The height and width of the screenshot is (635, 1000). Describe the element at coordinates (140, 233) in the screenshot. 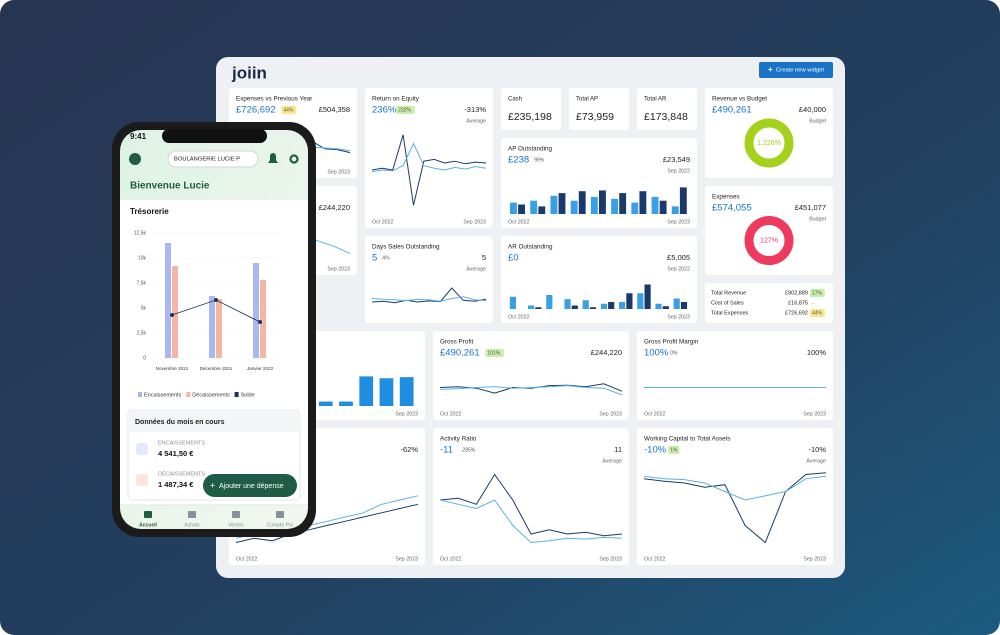

I see `y-tick-label: 12,5k` at that location.